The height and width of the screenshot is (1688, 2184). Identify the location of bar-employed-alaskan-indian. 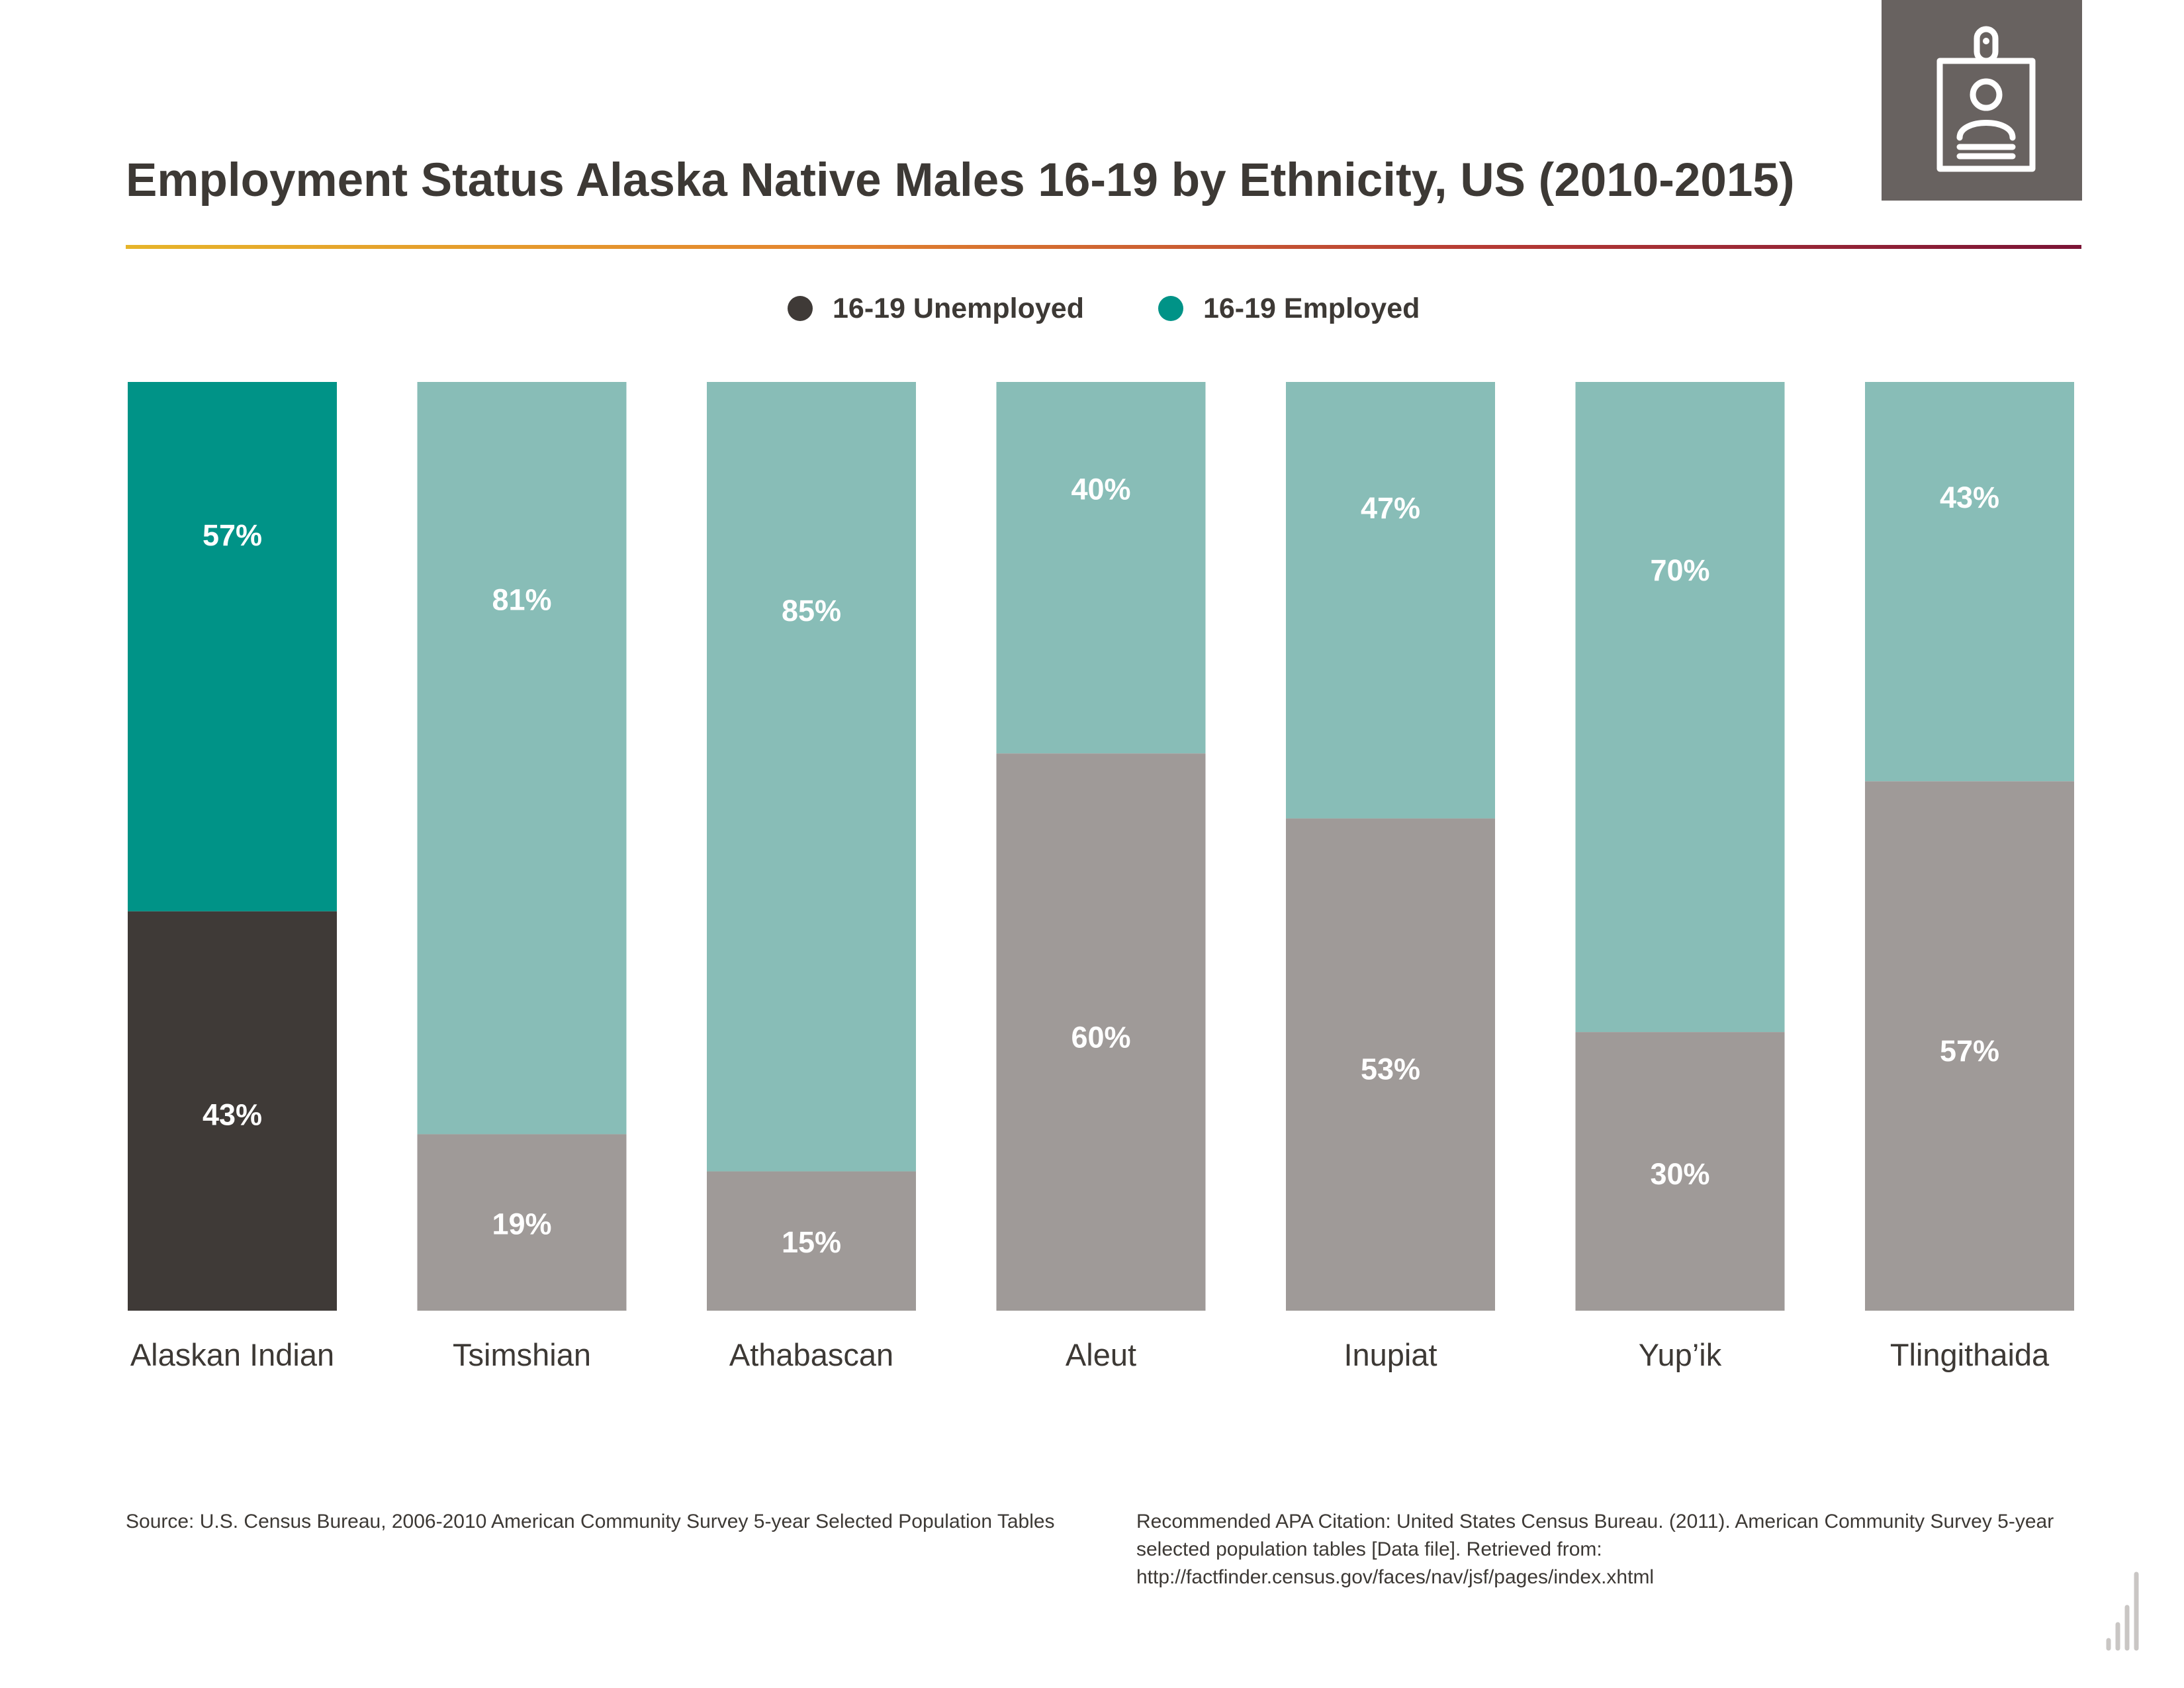
(232, 647).